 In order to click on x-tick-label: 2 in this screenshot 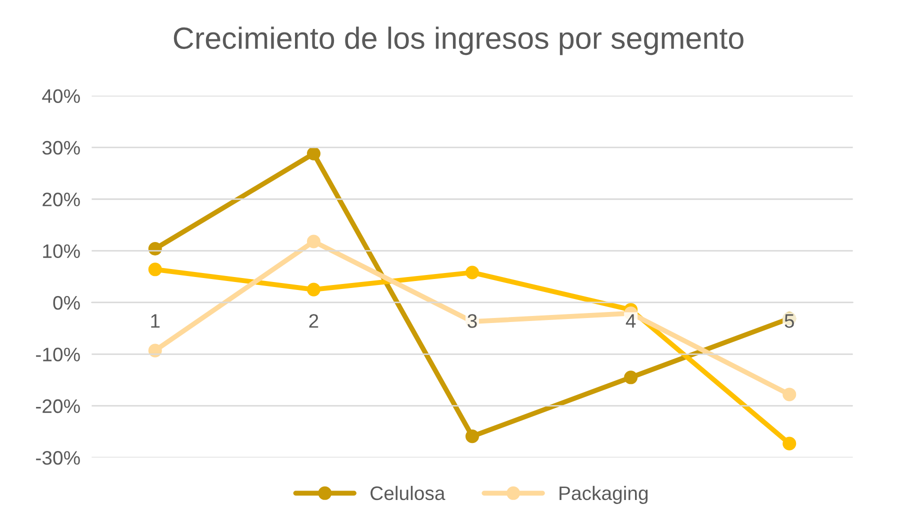, I will do `click(313, 321)`.